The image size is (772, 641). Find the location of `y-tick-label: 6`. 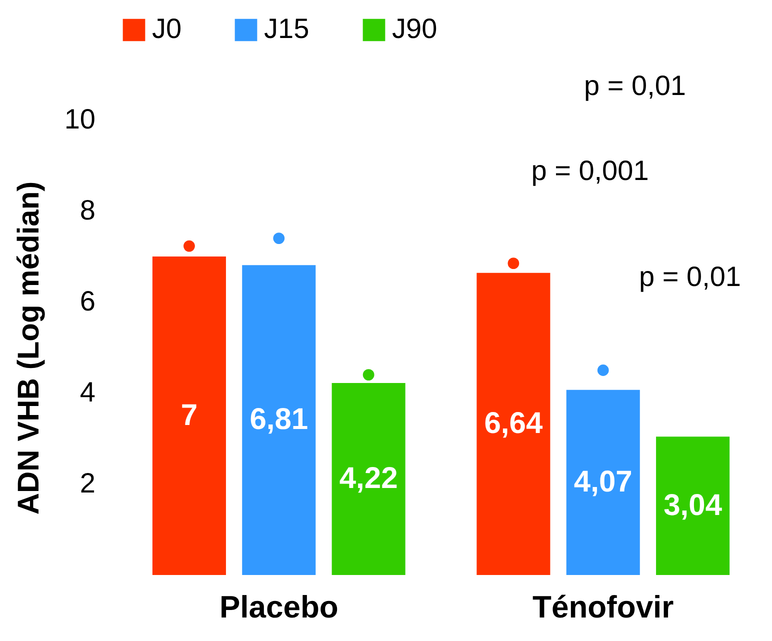

y-tick-label: 6 is located at coordinates (88, 301).